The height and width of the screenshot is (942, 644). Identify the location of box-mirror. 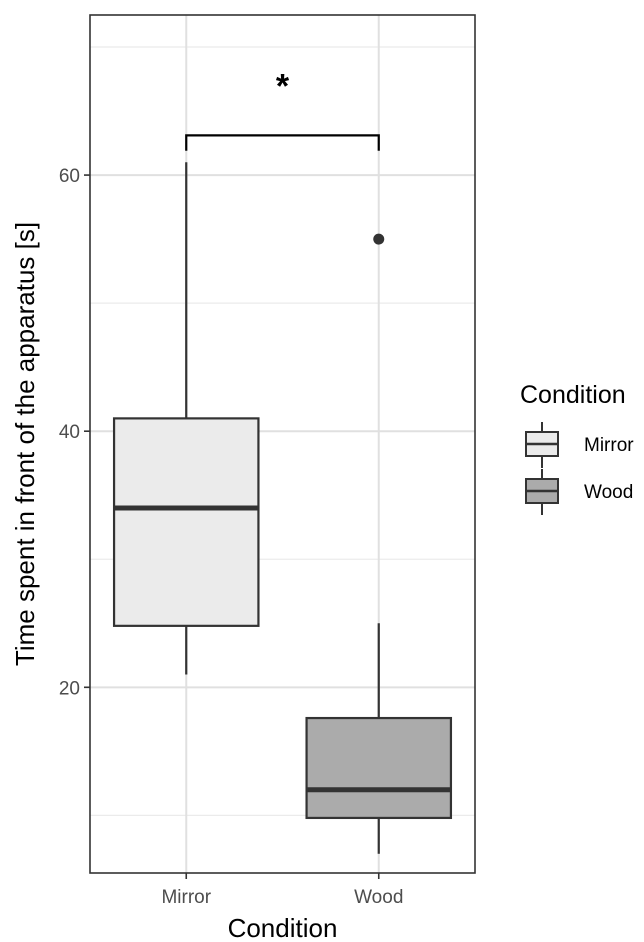
(186, 418).